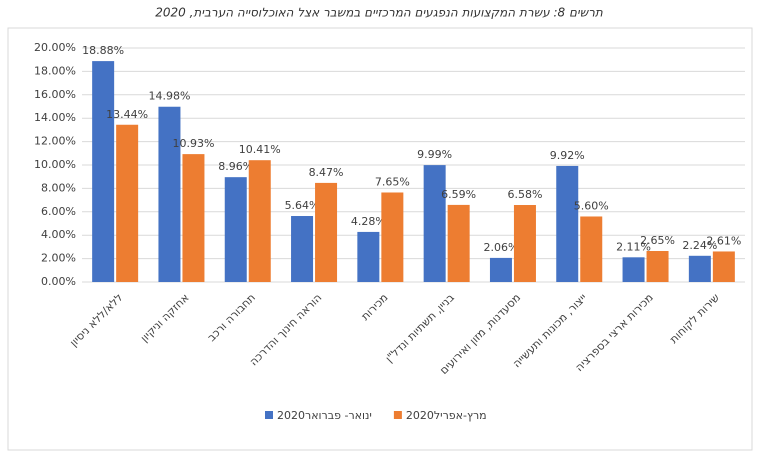  Describe the element at coordinates (55, 117) in the screenshot. I see `y-tick-label: 14.00%` at that location.